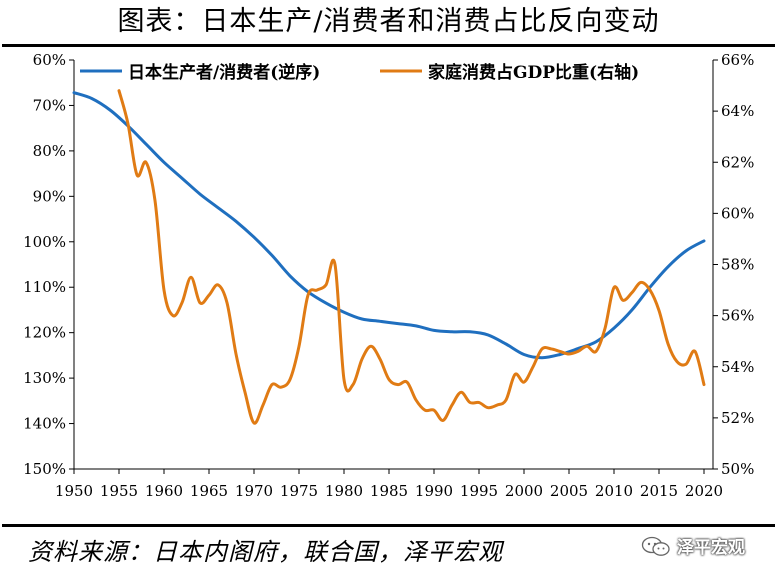 This screenshot has height=571, width=777. Describe the element at coordinates (737, 265) in the screenshot. I see `right-axis-tick-label: 58%` at that location.